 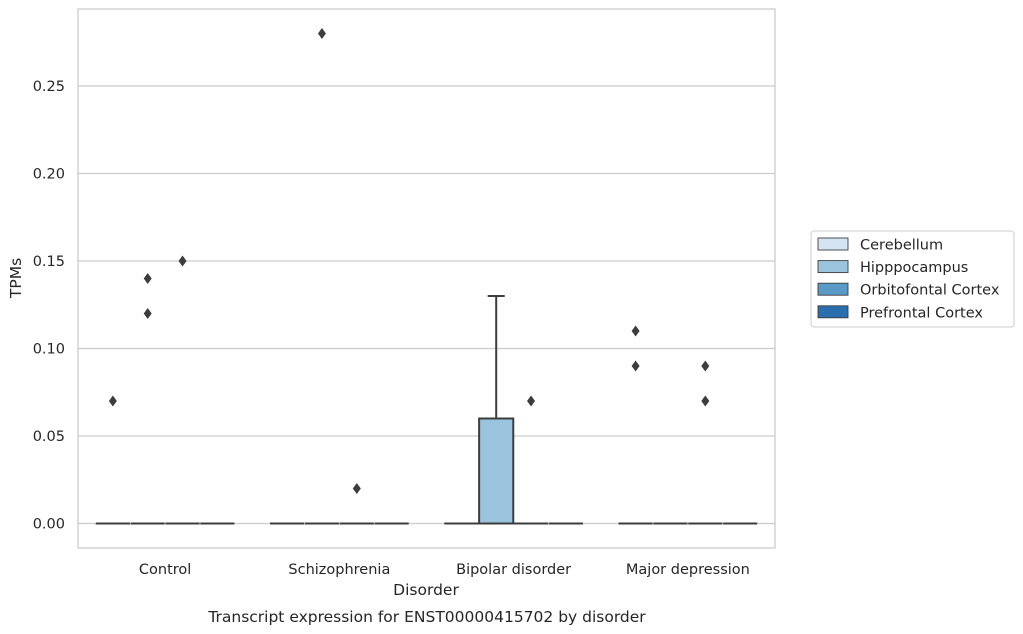 I want to click on x-tick-label: Bipolar disorder, so click(x=513, y=570).